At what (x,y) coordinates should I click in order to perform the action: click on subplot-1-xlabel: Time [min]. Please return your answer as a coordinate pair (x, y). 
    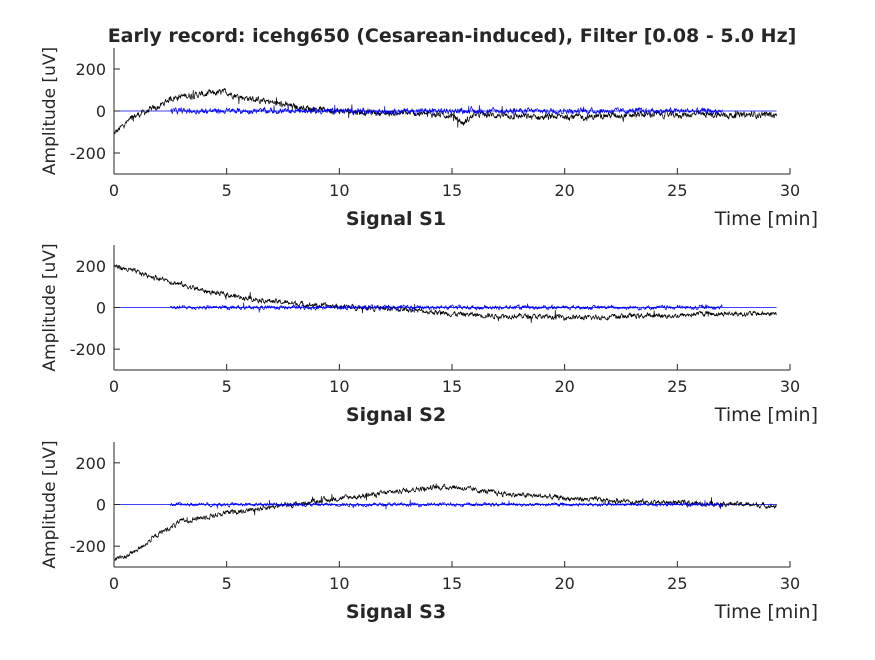
    Looking at the image, I should click on (766, 219).